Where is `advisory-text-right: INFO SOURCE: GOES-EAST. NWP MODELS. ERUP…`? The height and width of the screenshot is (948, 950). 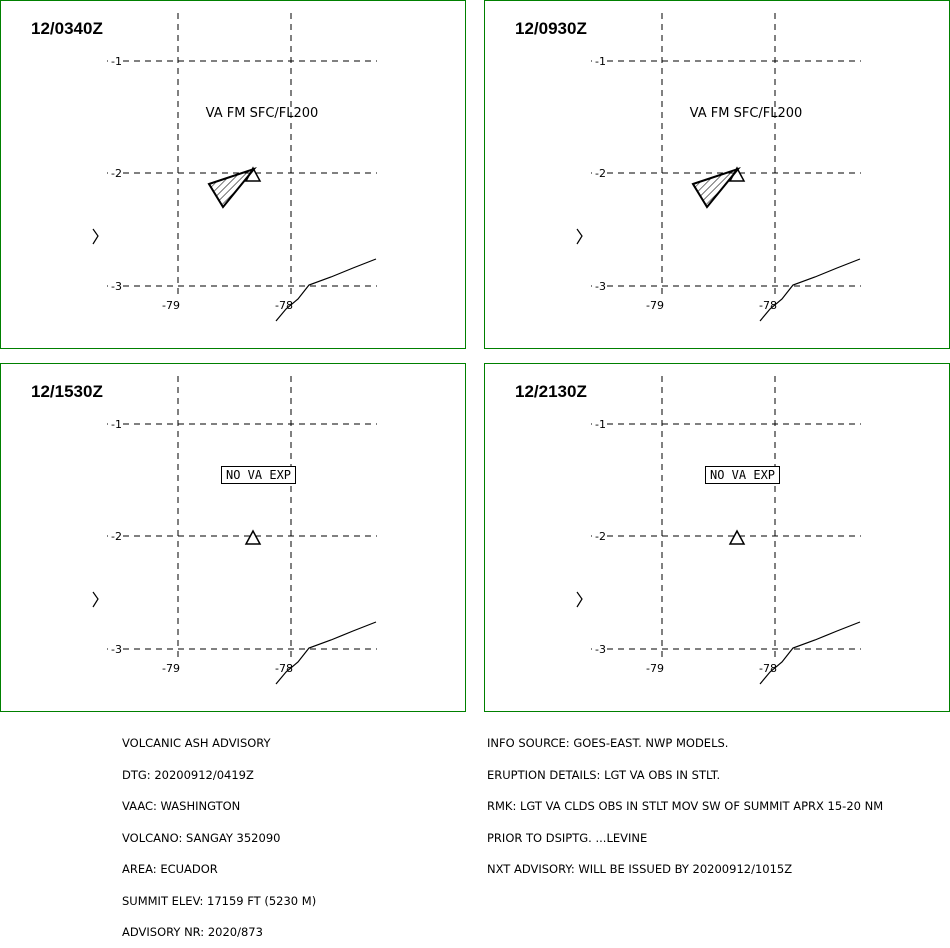
advisory-text-right: INFO SOURCE: GOES-EAST. NWP MODELS. ERUP… is located at coordinates (685, 801).